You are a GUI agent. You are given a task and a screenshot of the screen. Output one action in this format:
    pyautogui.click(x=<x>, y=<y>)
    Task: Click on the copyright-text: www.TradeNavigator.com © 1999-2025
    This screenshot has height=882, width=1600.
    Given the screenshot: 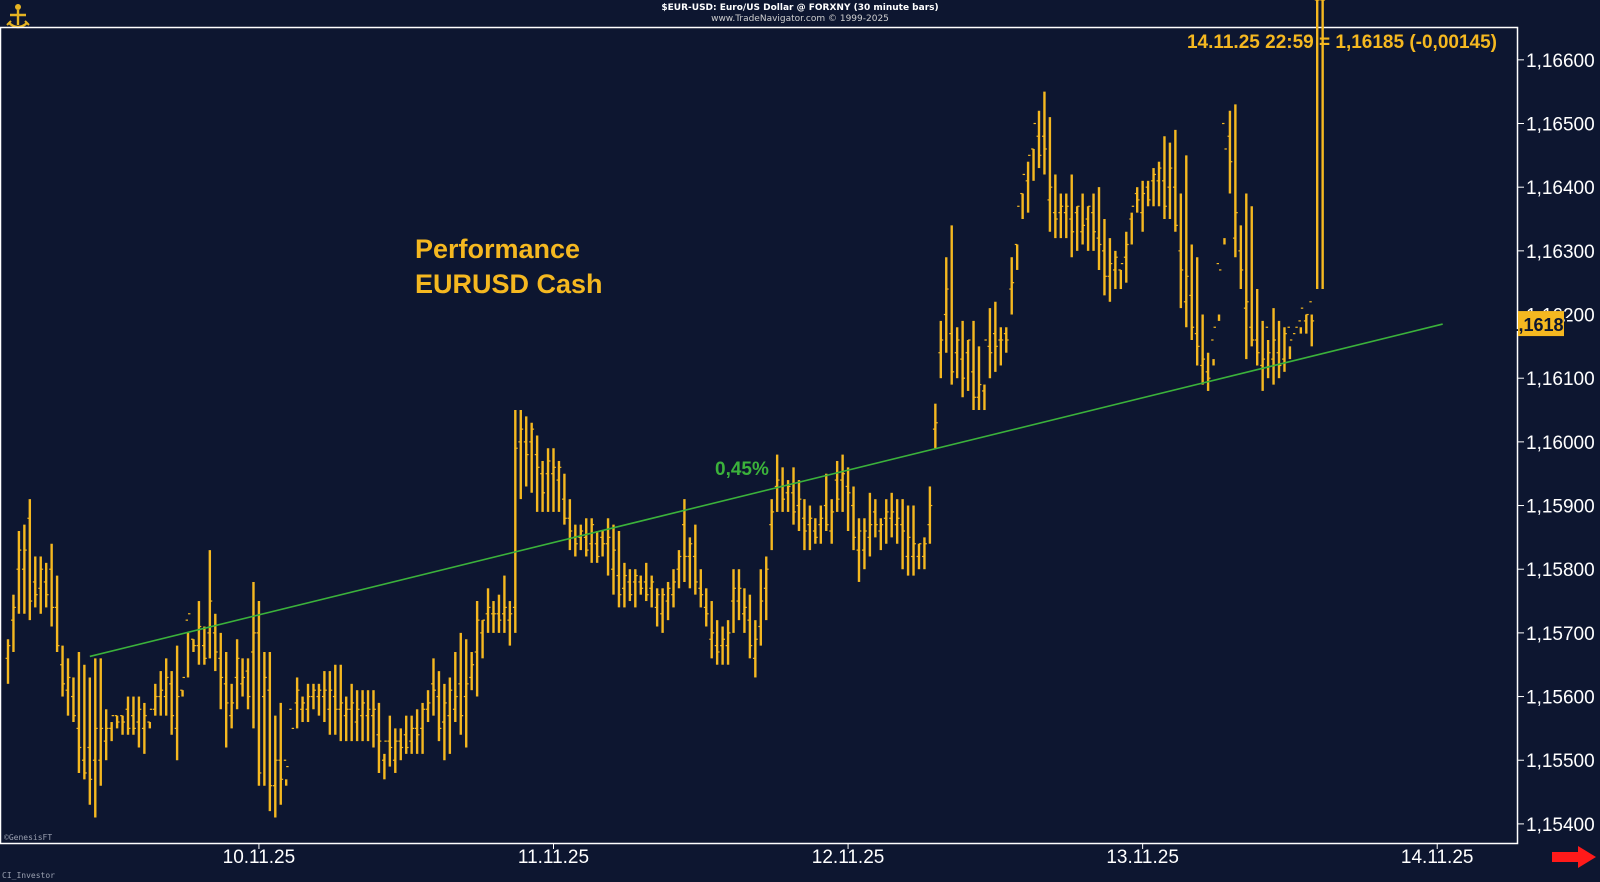 What is the action you would take?
    pyautogui.click(x=800, y=19)
    